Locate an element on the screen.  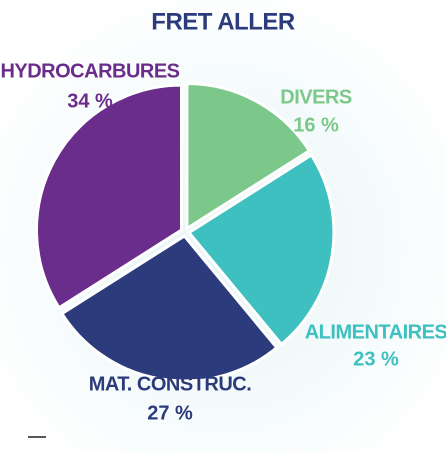
slice-label: ALIMENTAIRES is located at coordinates (375, 332).